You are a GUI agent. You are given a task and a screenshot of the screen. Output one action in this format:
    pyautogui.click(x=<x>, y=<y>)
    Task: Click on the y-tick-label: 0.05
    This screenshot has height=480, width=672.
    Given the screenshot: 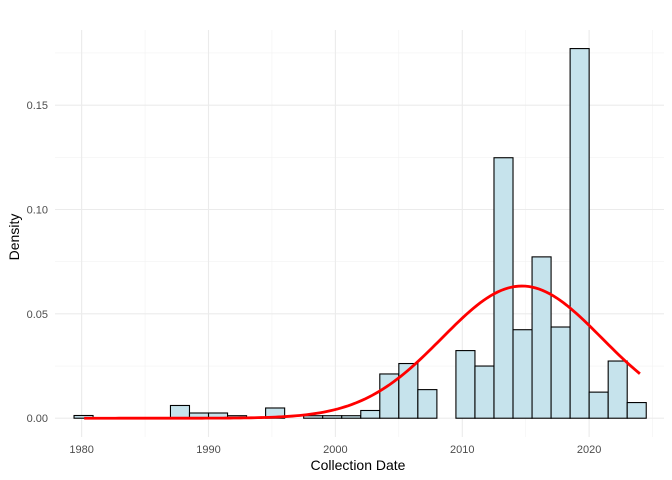 What is the action you would take?
    pyautogui.click(x=37, y=315)
    